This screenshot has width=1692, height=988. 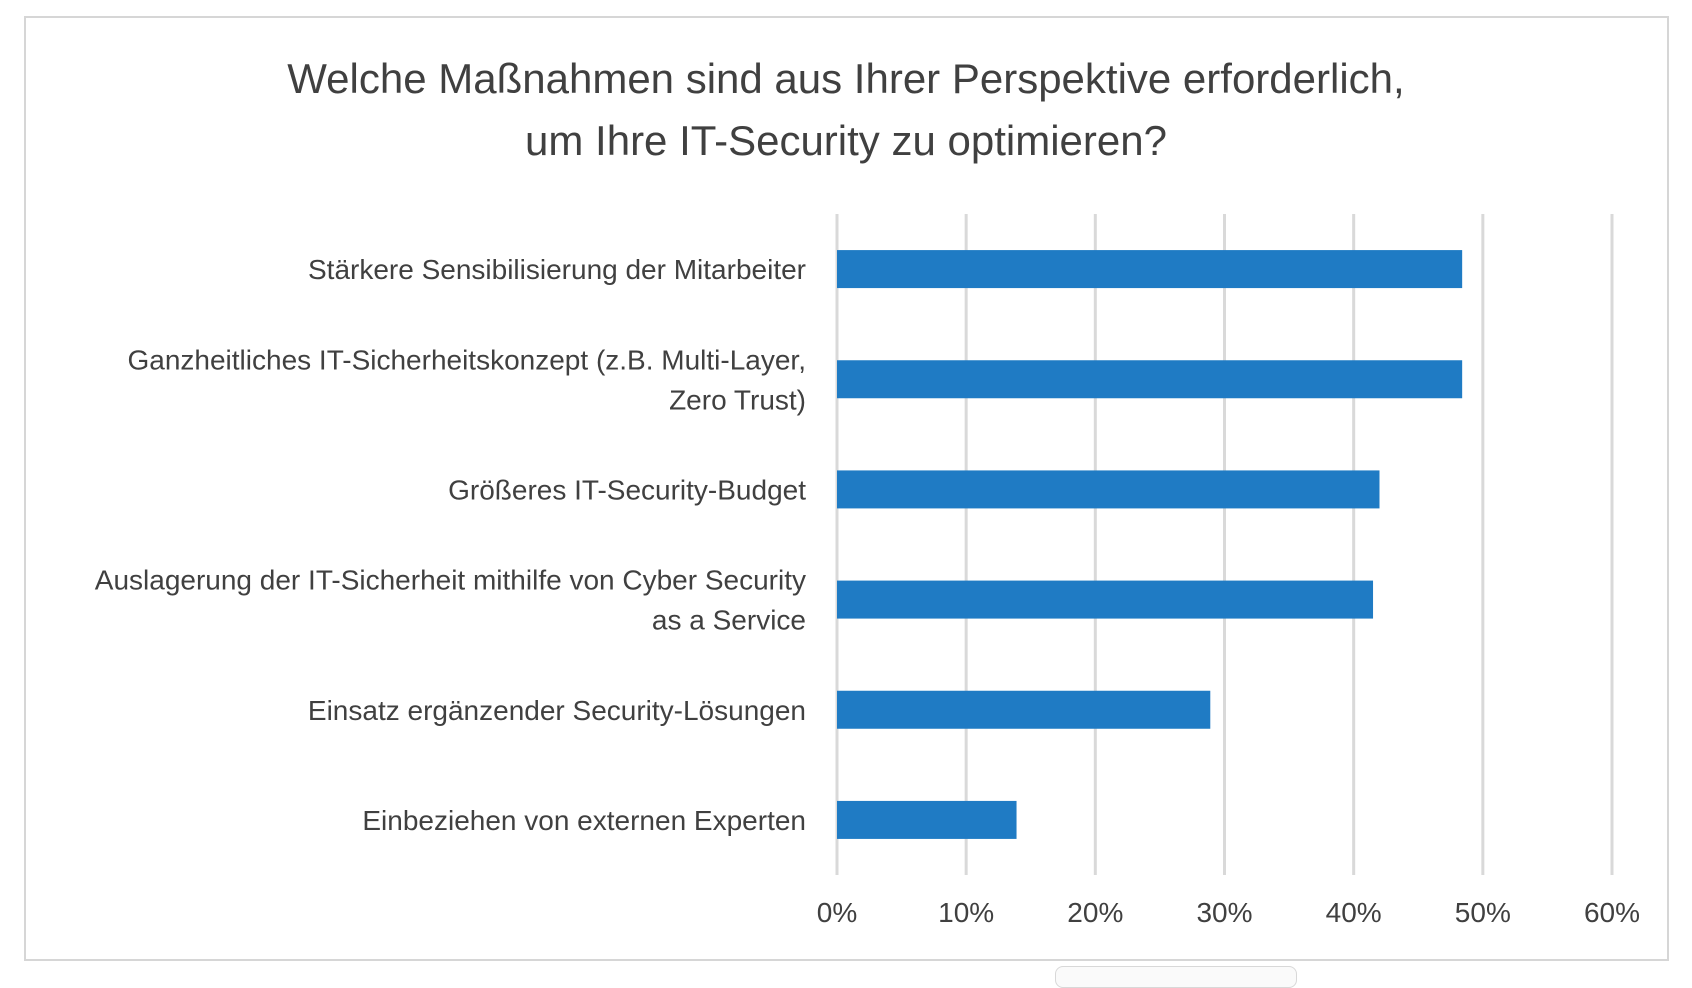 I want to click on x-tick-label: 20%, so click(x=1095, y=912).